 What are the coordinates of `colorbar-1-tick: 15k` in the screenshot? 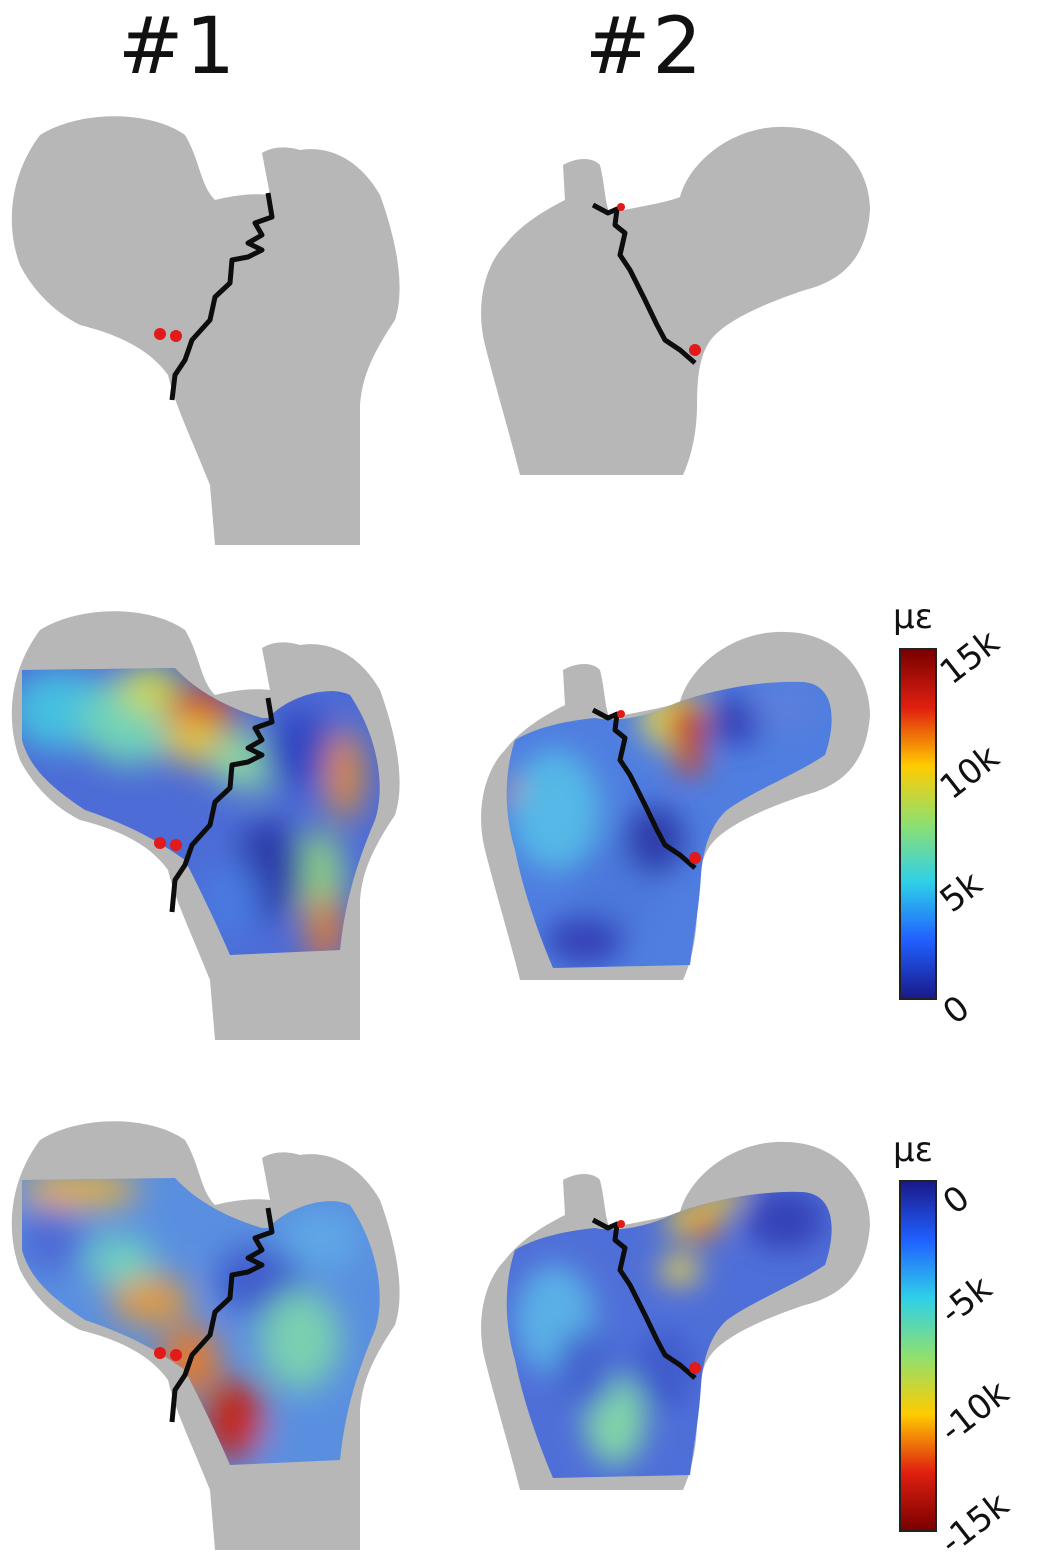 It's located at (969, 657).